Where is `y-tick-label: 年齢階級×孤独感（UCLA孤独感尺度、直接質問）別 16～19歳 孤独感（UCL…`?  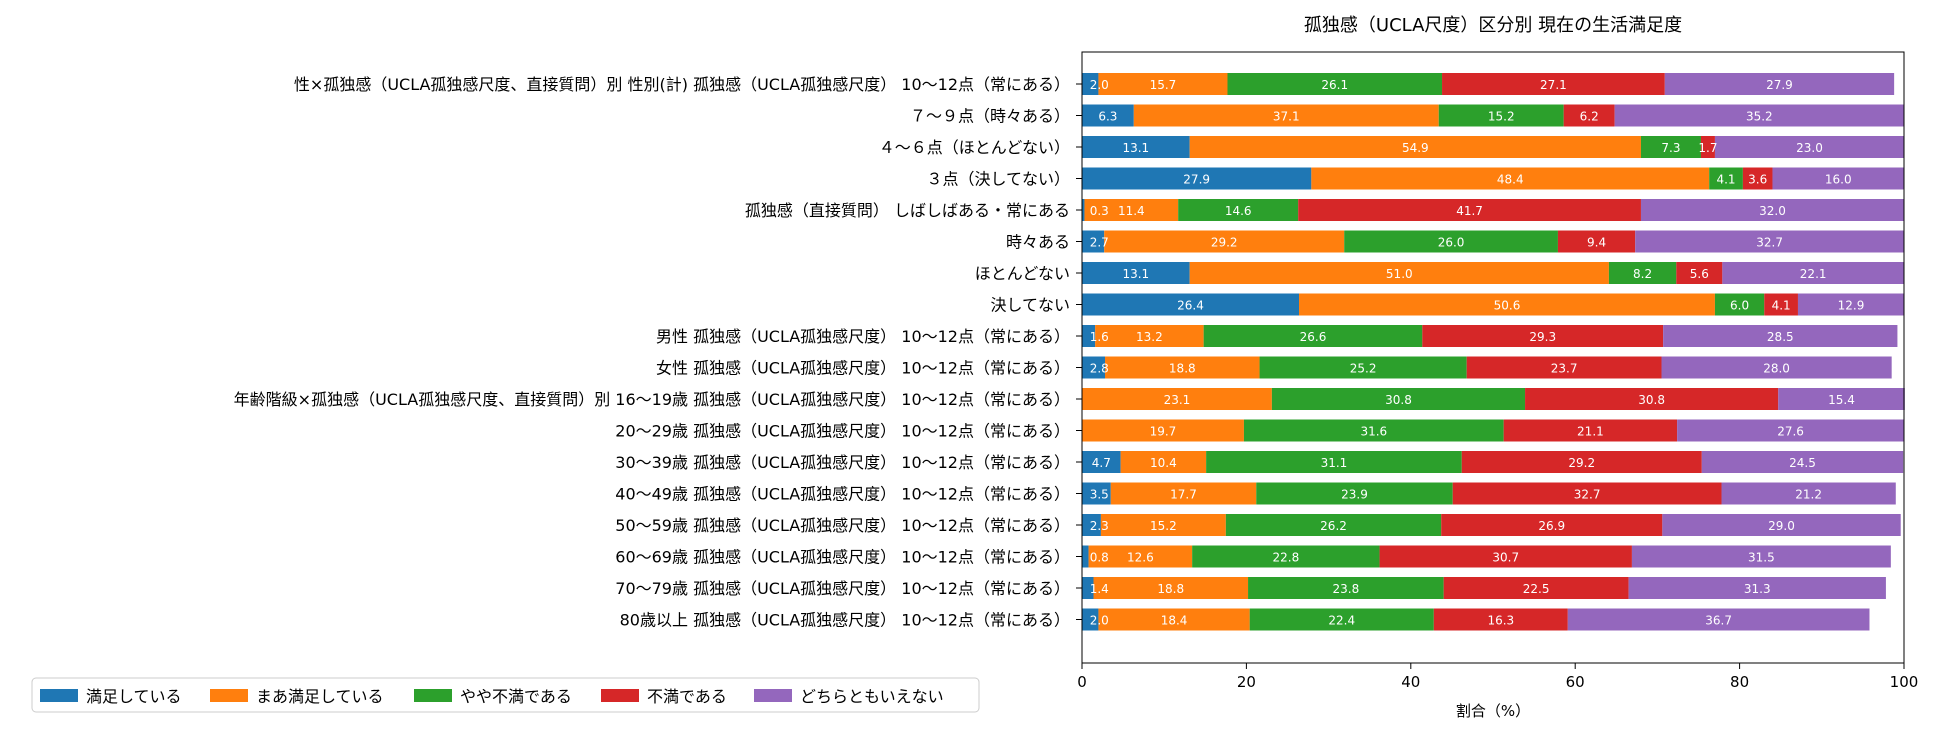
y-tick-label: 年齢階級×孤独感（UCLA孤独感尺度、直接質問）別 16～19歳 孤独感（UCL… is located at coordinates (652, 399).